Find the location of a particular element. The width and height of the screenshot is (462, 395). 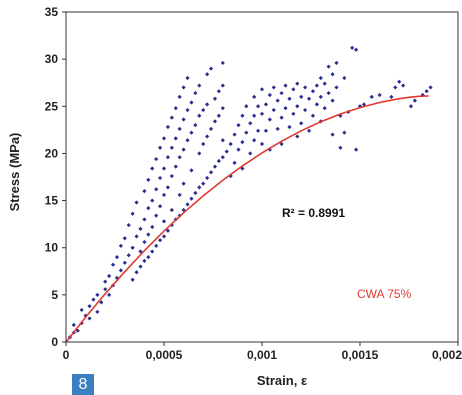

x-axis-title: Strain, ε is located at coordinates (282, 380).